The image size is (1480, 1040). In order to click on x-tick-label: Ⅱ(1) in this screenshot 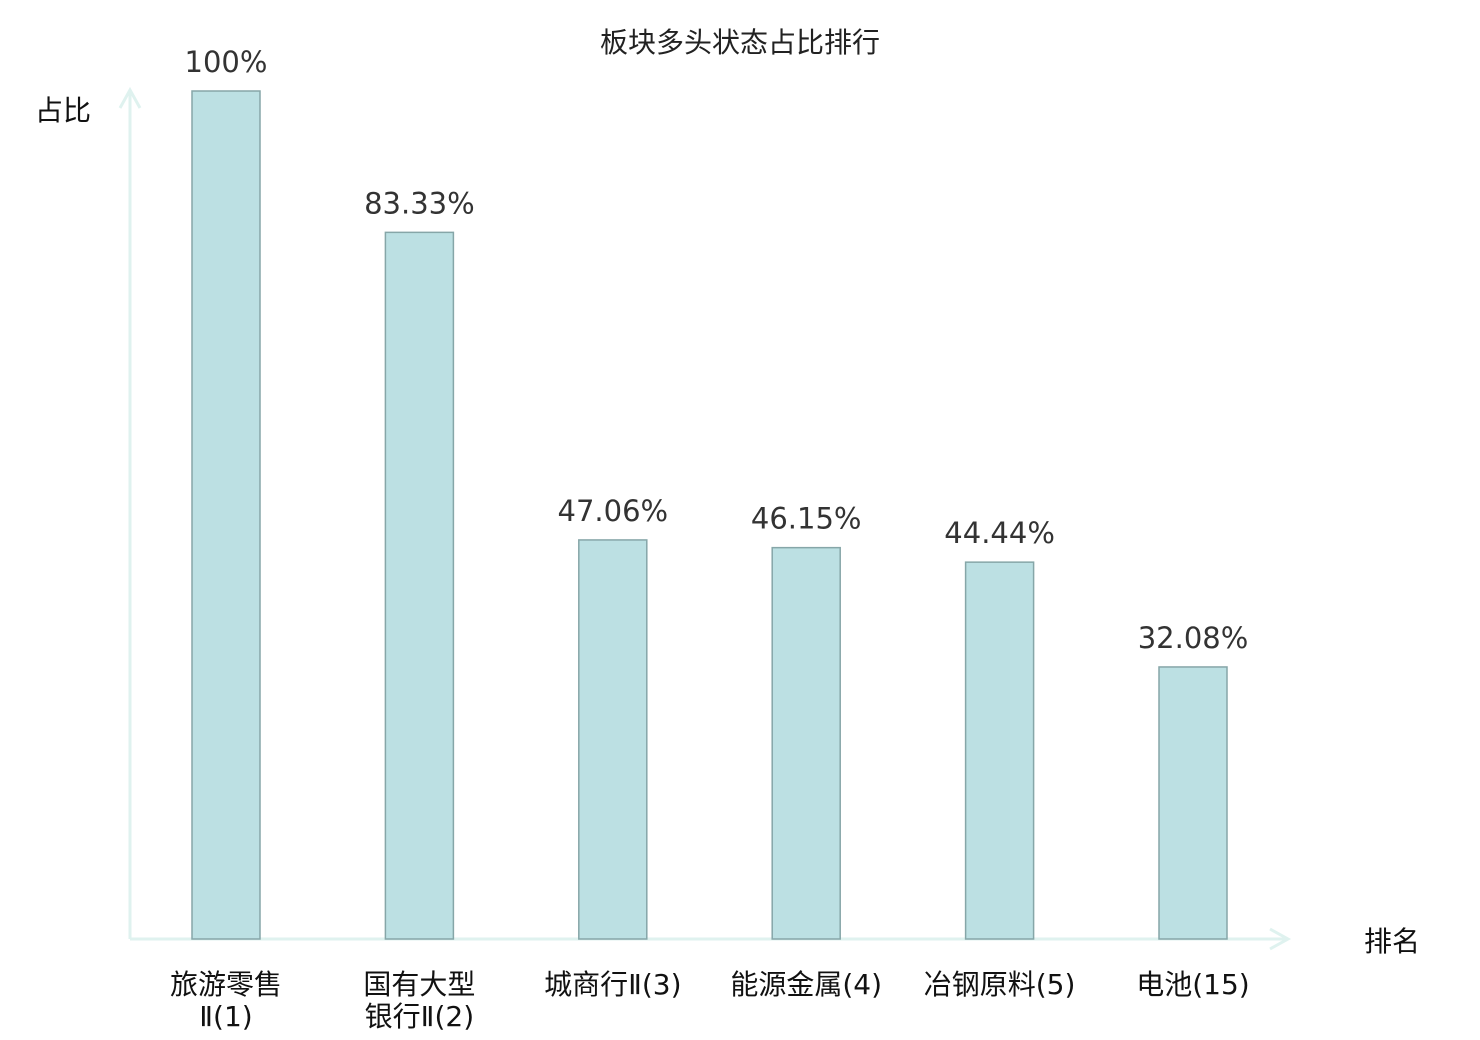, I will do `click(225, 1016)`.